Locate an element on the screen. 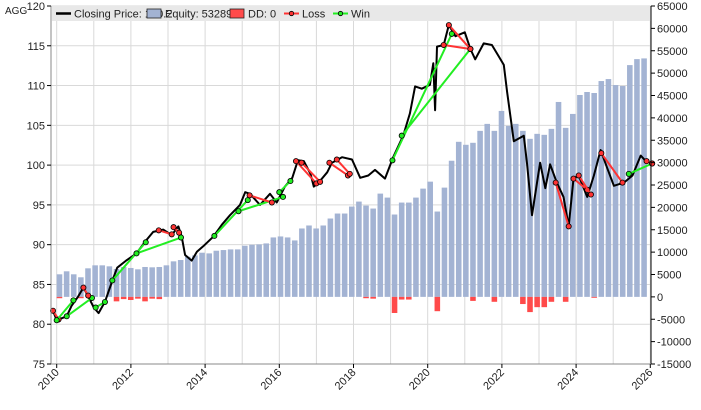 The height and width of the screenshot is (410, 701). right-tick-label: -15000 is located at coordinates (674, 365).